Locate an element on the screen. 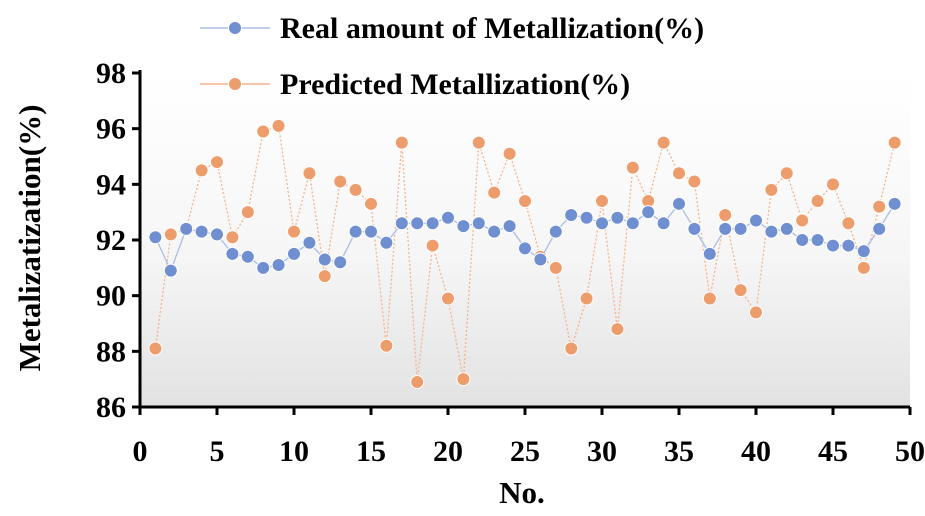 The width and height of the screenshot is (925, 516). x-tick-label: 50 is located at coordinates (910, 451).